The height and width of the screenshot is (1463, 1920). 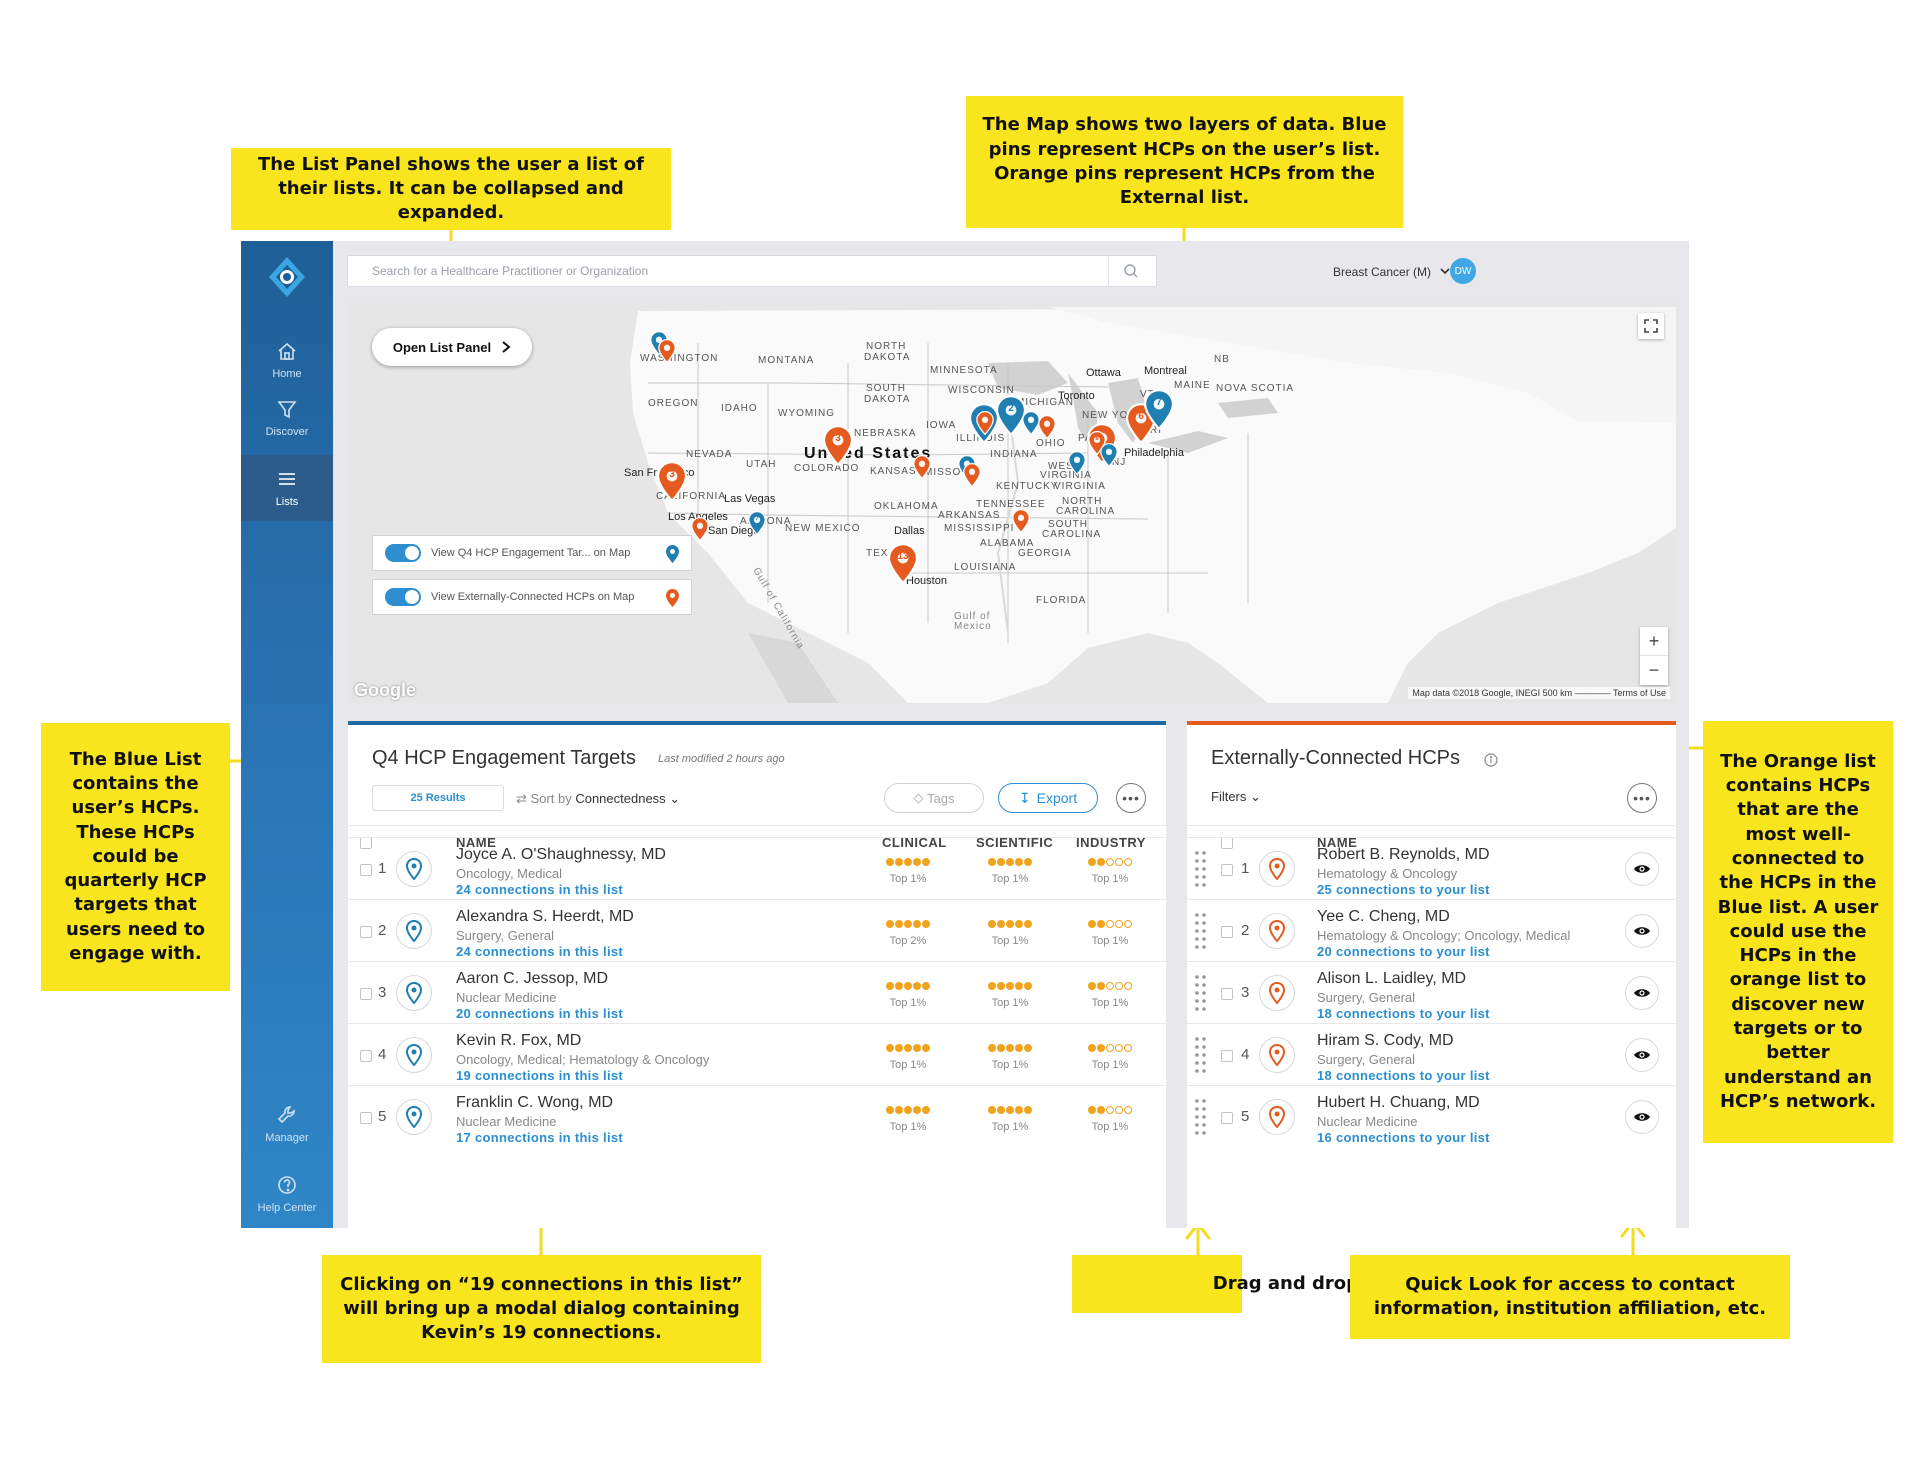 What do you see at coordinates (287, 277) in the screenshot?
I see `logo-icon` at bounding box center [287, 277].